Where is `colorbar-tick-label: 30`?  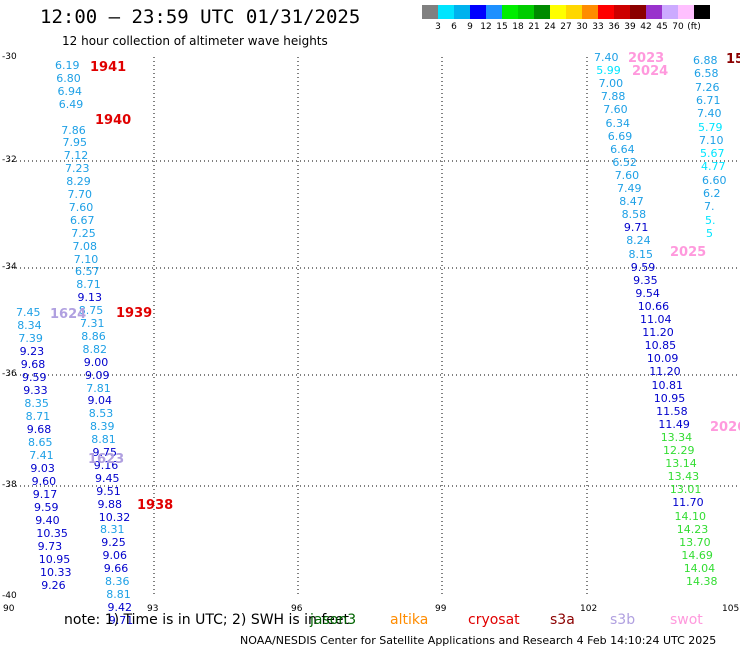
colorbar-tick-label: 30 is located at coordinates (582, 27).